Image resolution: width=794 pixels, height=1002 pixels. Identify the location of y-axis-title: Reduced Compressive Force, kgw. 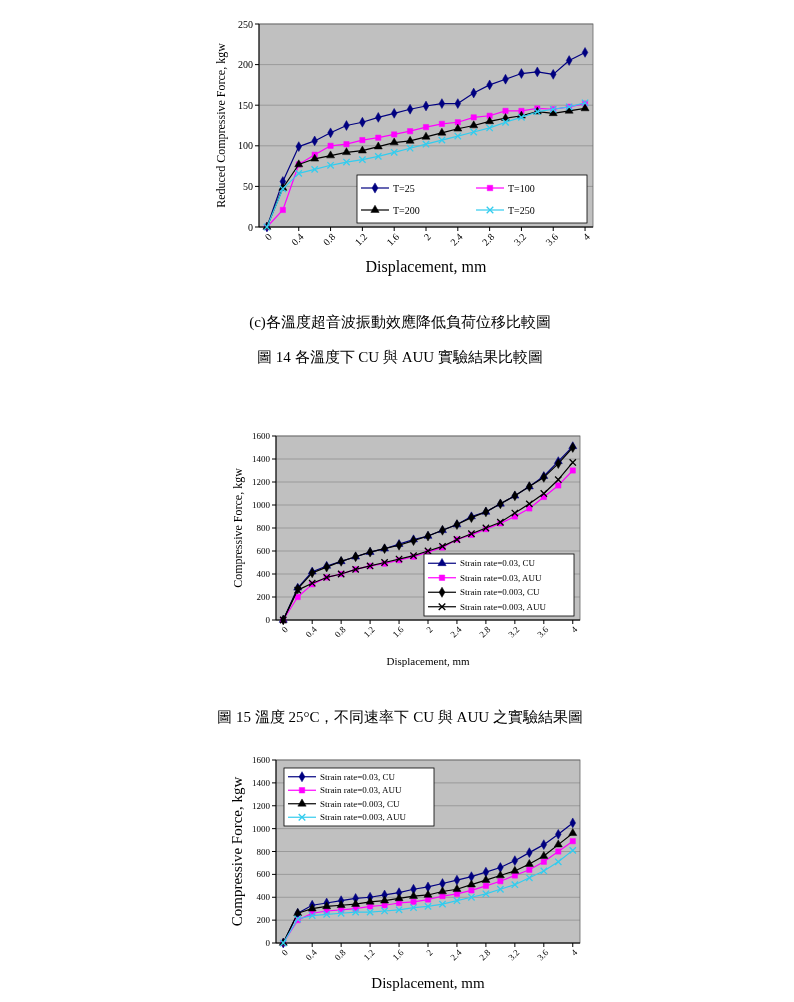
(221, 125).